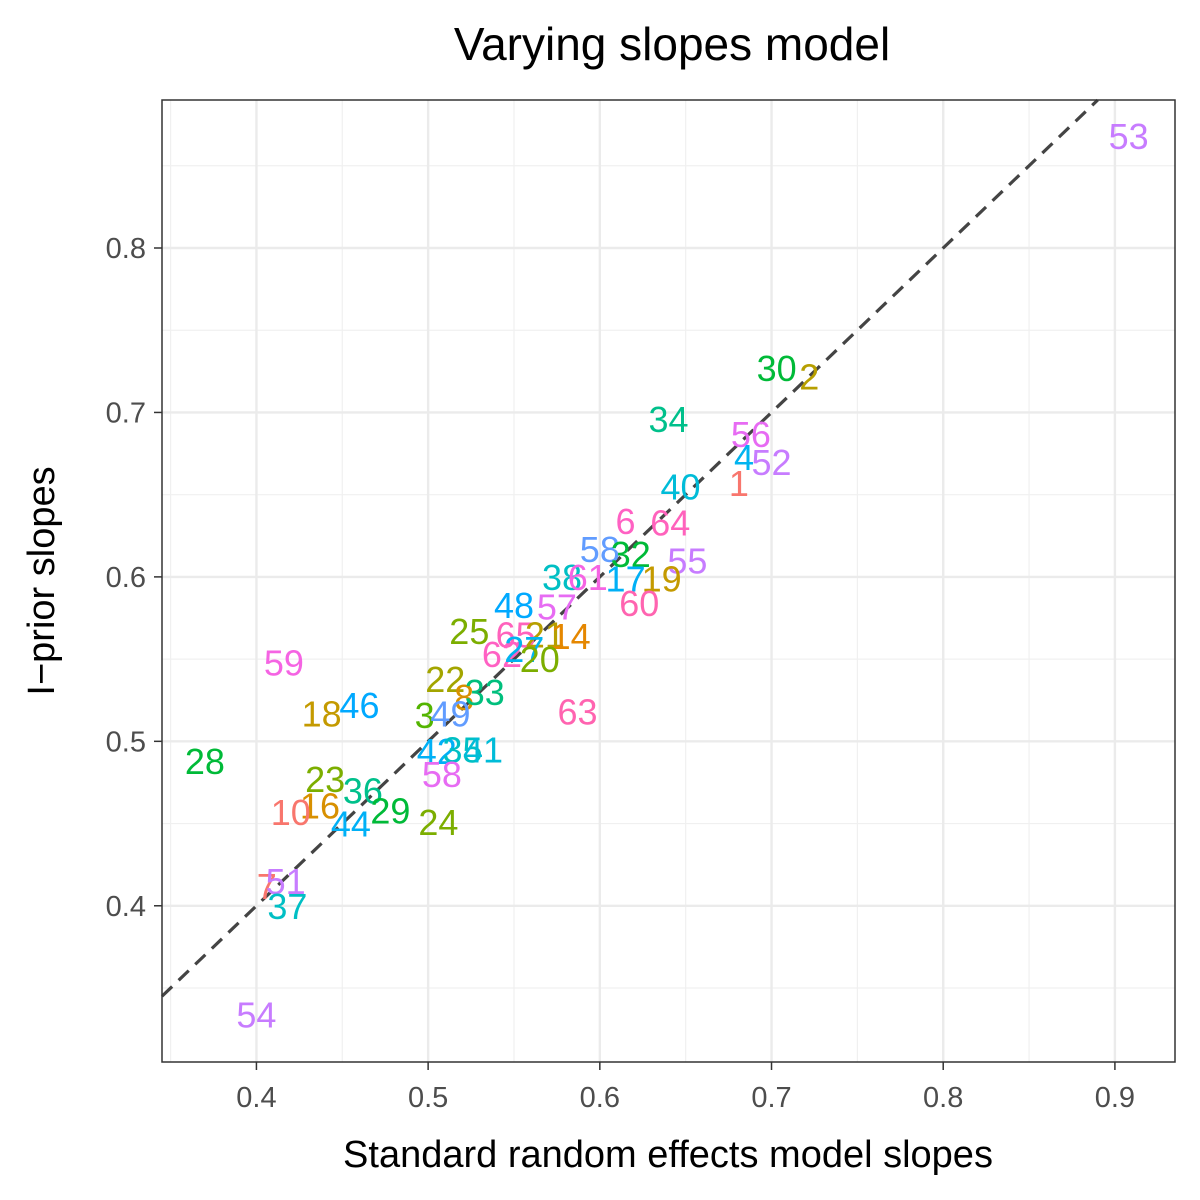 The width and height of the screenshot is (1200, 1200). What do you see at coordinates (577, 712) in the screenshot?
I see `point-label-63: 63` at bounding box center [577, 712].